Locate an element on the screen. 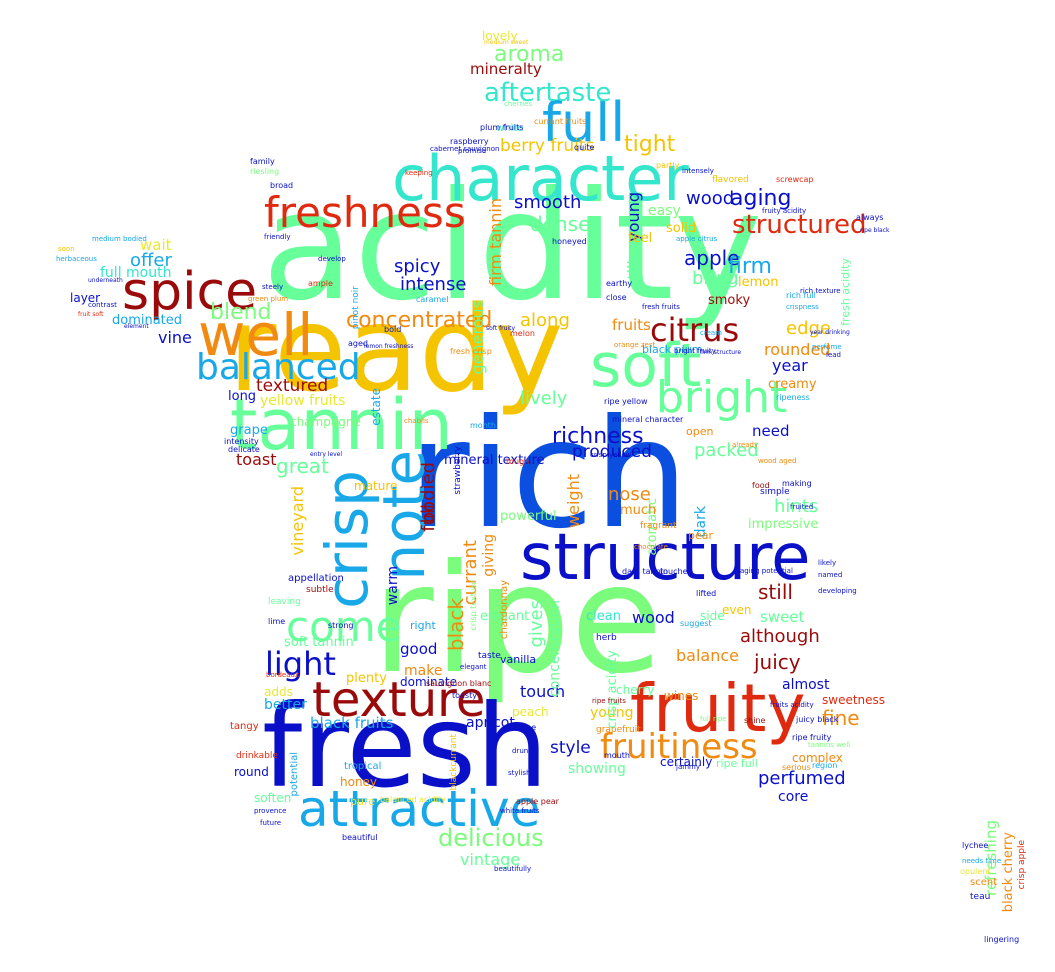 The height and width of the screenshot is (972, 1055). word-balanced: balanced is located at coordinates (278, 367).